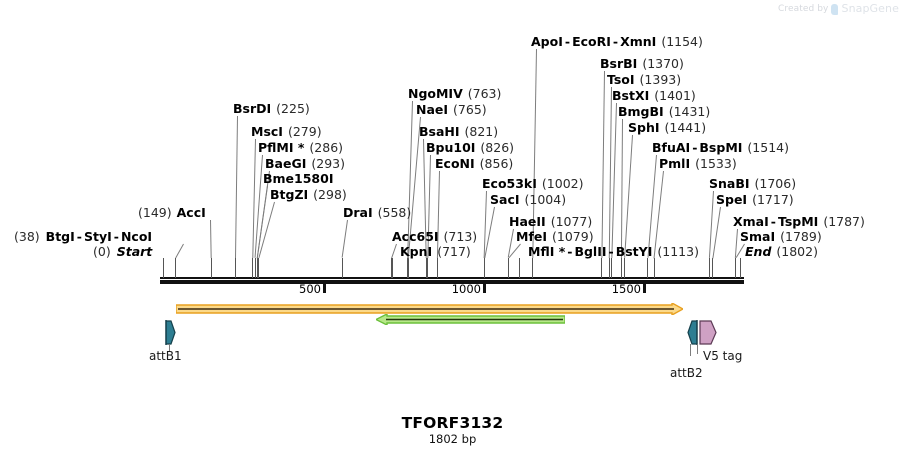 This screenshot has height=455, width=905. I want to click on enzyme-position: (558), so click(394, 212).